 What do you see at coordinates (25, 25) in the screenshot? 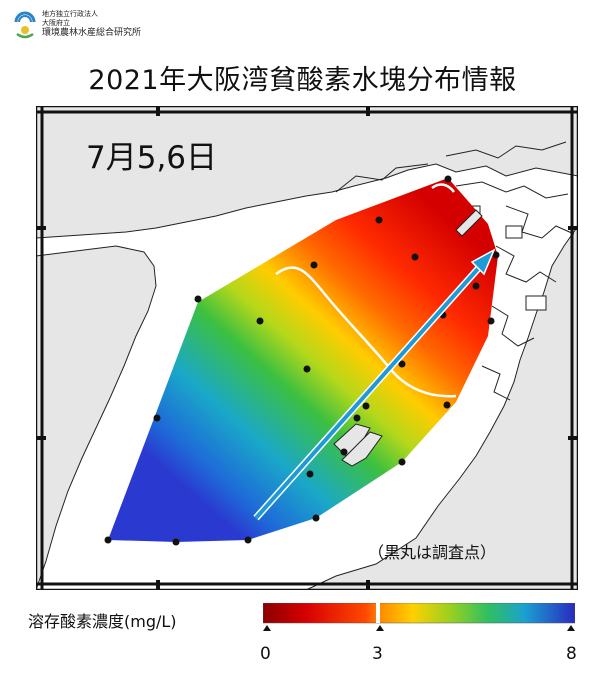
I see `org-logo-icon` at bounding box center [25, 25].